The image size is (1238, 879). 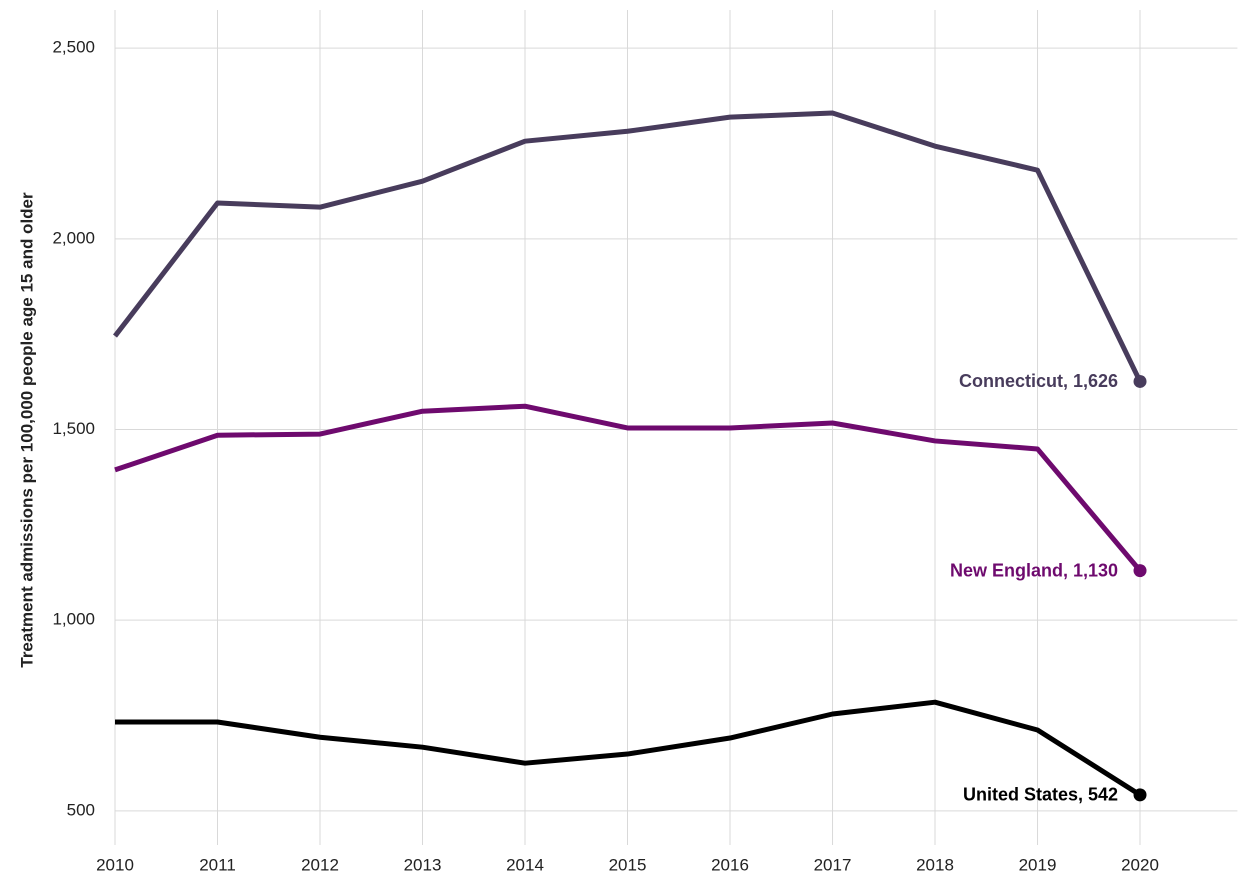 I want to click on x-tick-label: 2010, so click(x=115, y=864).